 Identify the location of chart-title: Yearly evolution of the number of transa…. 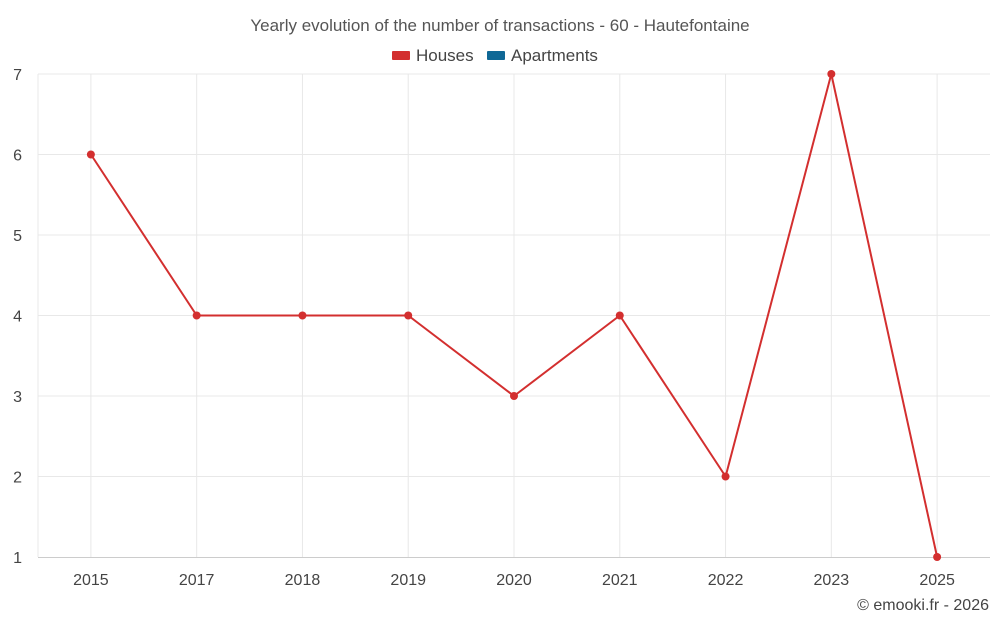
(499, 25).